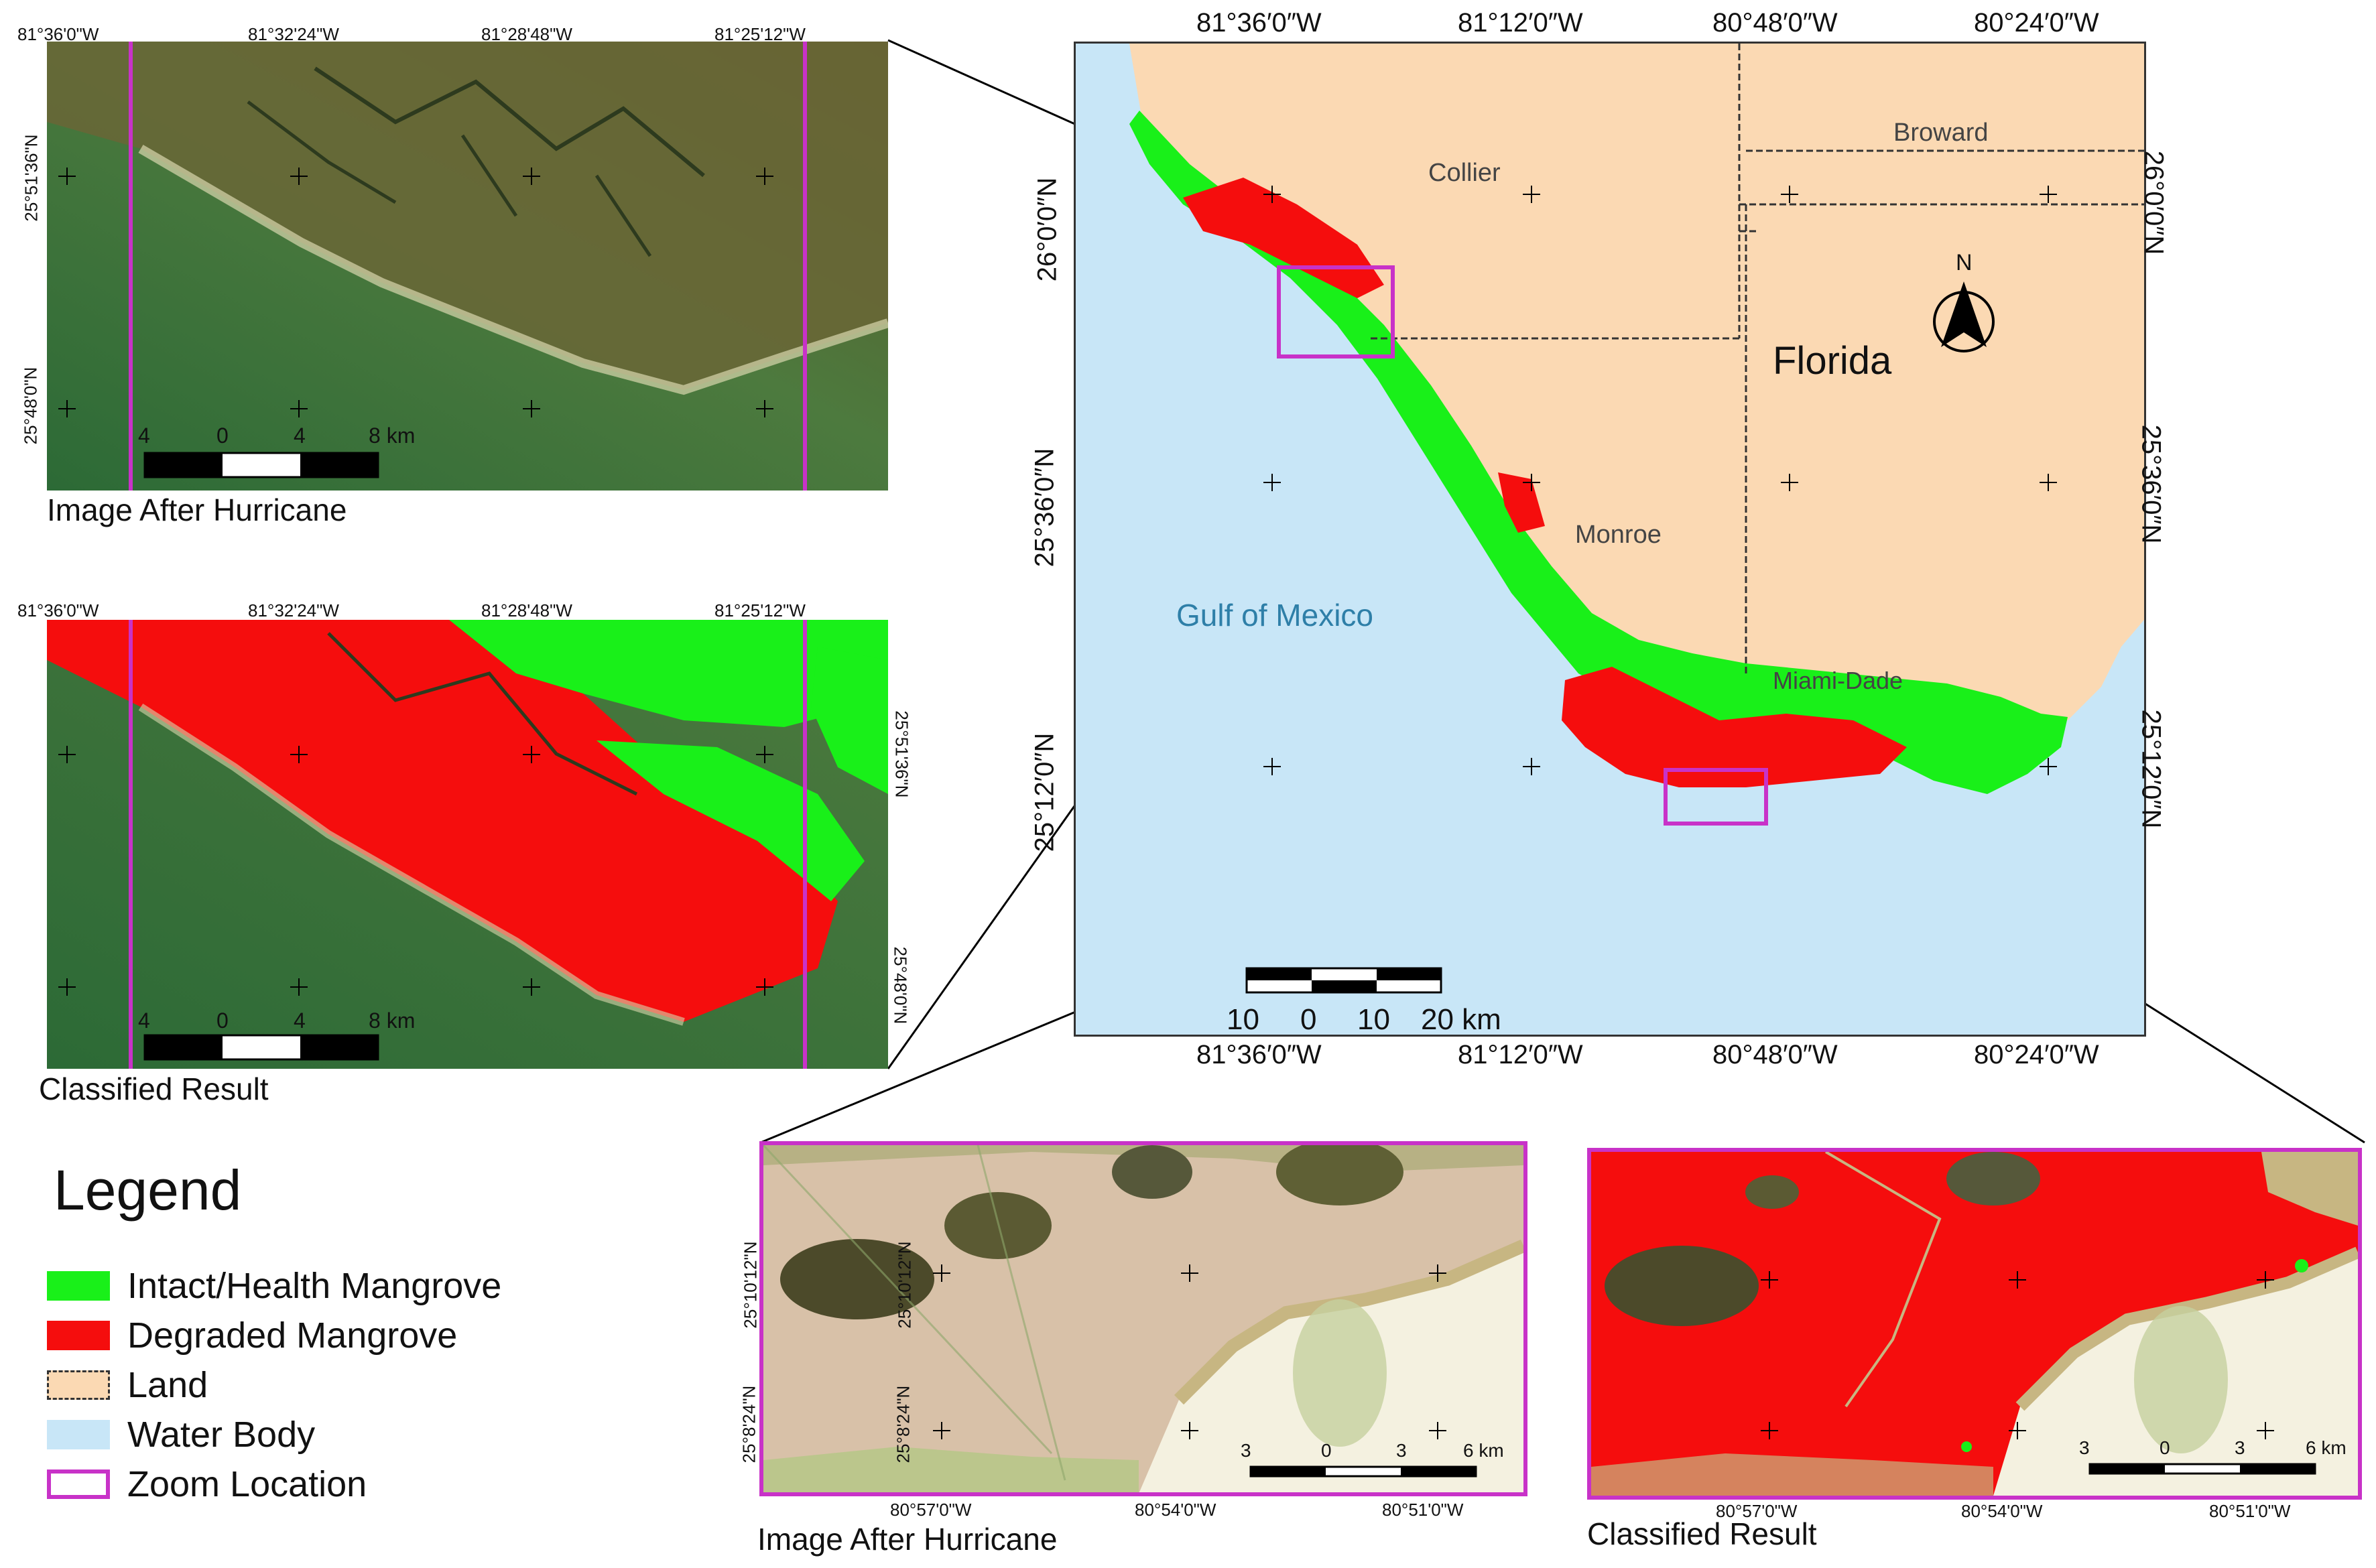  What do you see at coordinates (1047, 229) in the screenshot?
I see `main-left-coord: 26°0′0″N` at bounding box center [1047, 229].